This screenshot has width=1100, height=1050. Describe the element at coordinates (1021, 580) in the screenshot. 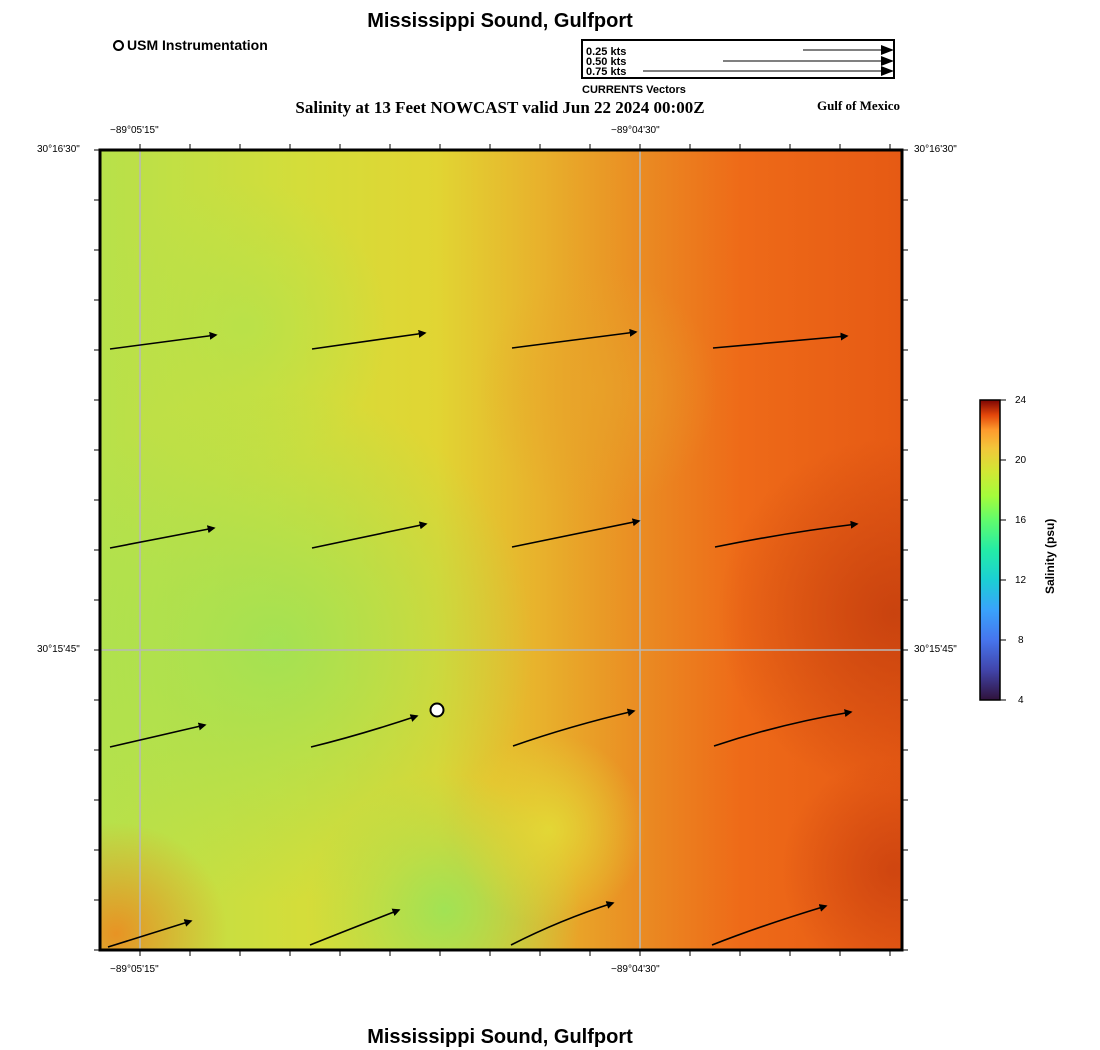

I see `colorbar-tick-12: 12` at that location.